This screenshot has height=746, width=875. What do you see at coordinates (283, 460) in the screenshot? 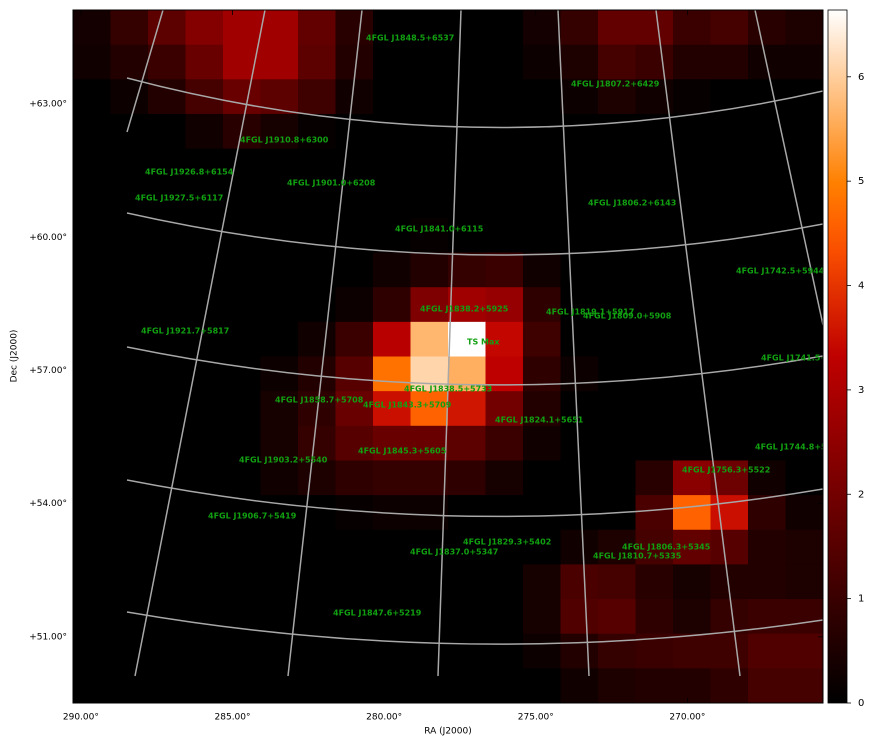
I see `source-label: 4FGL J1903.2+5540` at bounding box center [283, 460].